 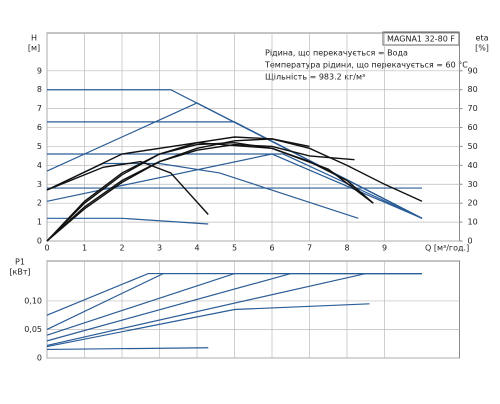 I want to click on y-tick-label: 5, so click(x=39, y=146).